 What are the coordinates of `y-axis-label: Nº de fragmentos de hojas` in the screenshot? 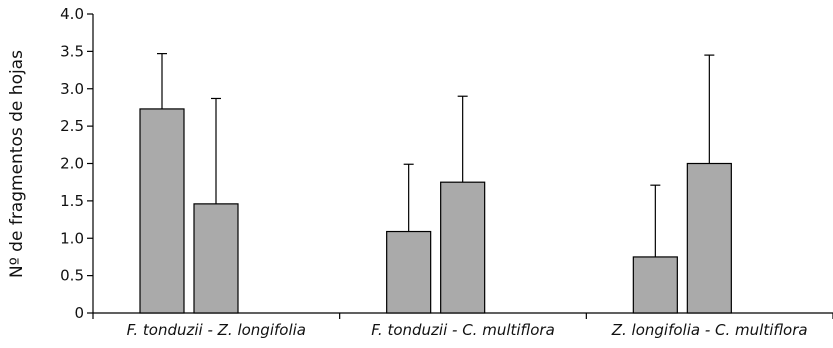 It's located at (17, 164).